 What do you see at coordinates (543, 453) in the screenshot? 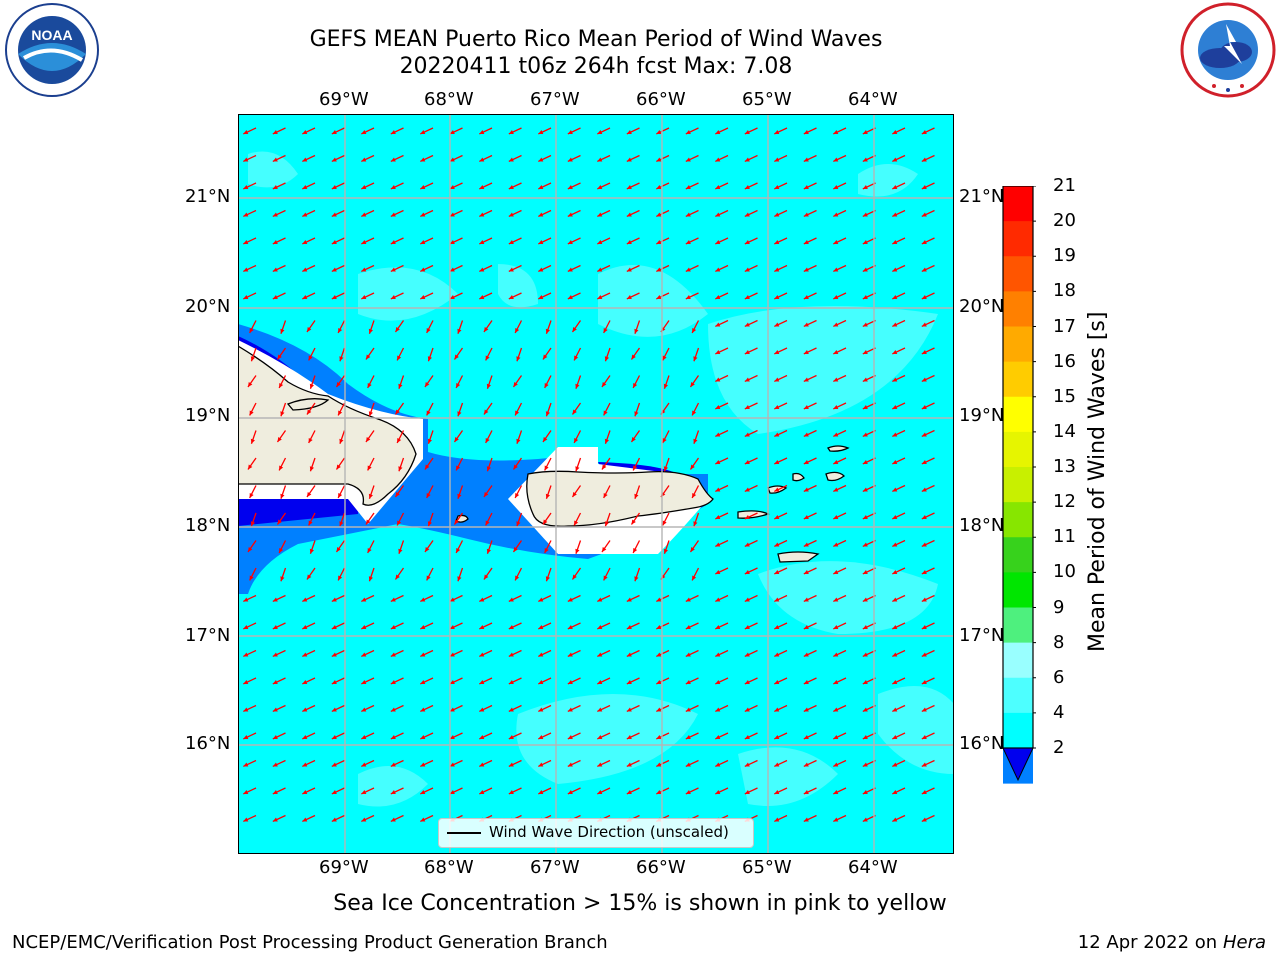
I see `land-masses` at bounding box center [543, 453].